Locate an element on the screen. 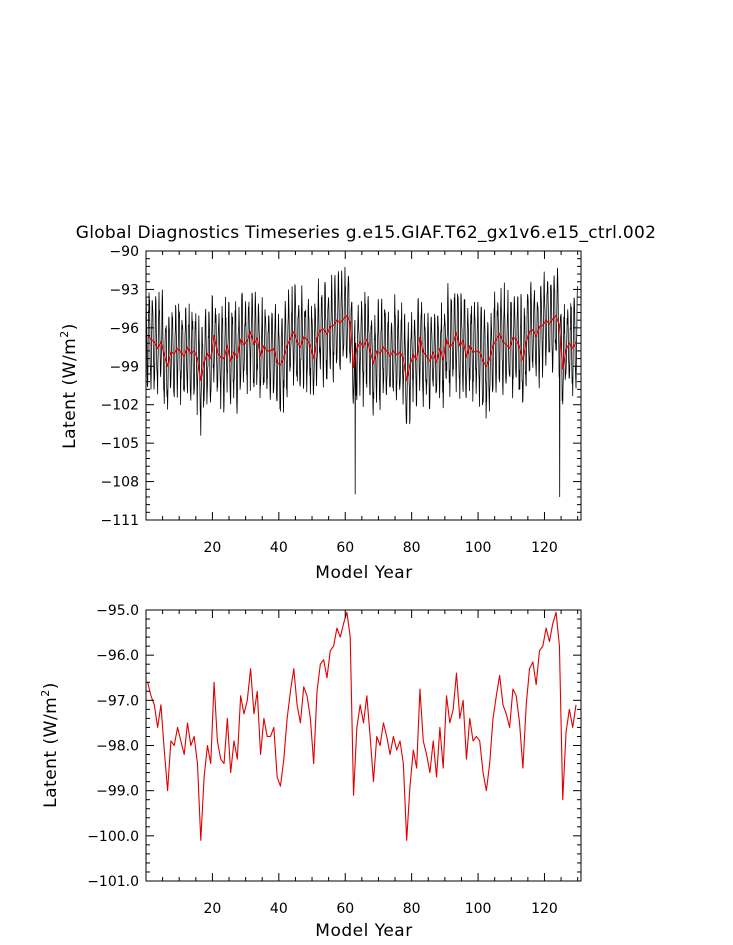 The width and height of the screenshot is (733, 945). top-series-group is located at coordinates (361, 381).